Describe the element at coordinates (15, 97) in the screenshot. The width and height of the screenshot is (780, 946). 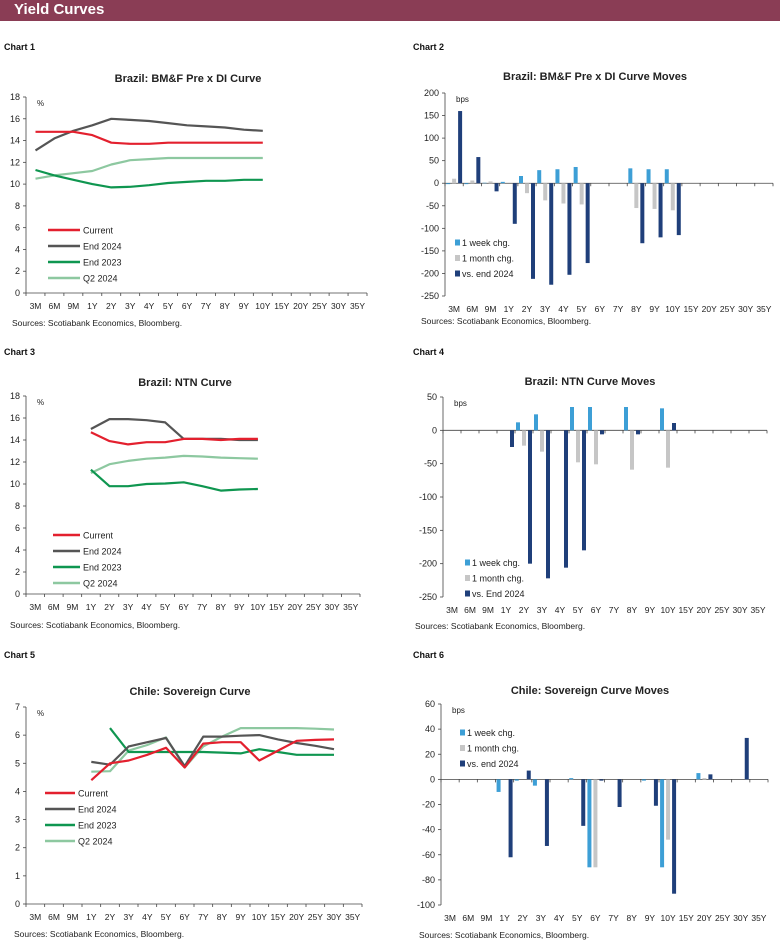
I see `y-tick-label: 18` at that location.